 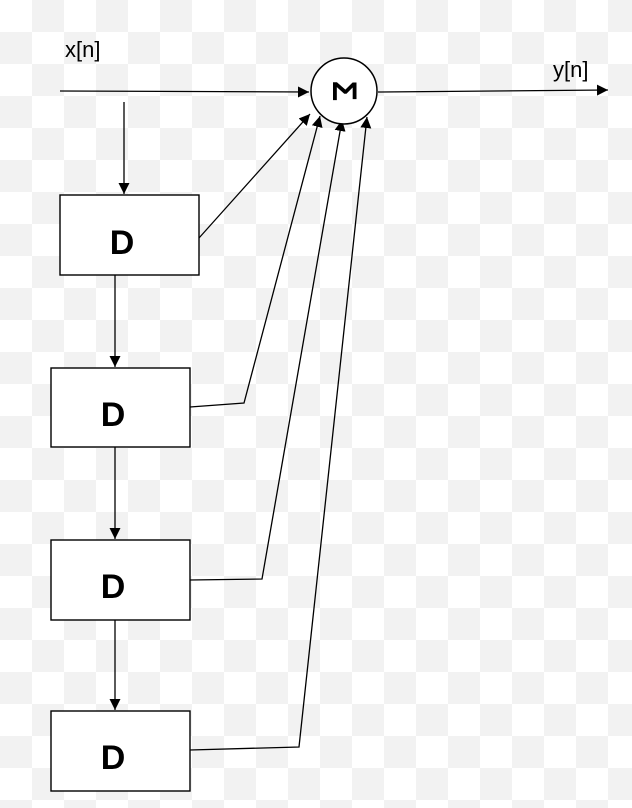 I want to click on output-arrow, so click(x=493, y=90).